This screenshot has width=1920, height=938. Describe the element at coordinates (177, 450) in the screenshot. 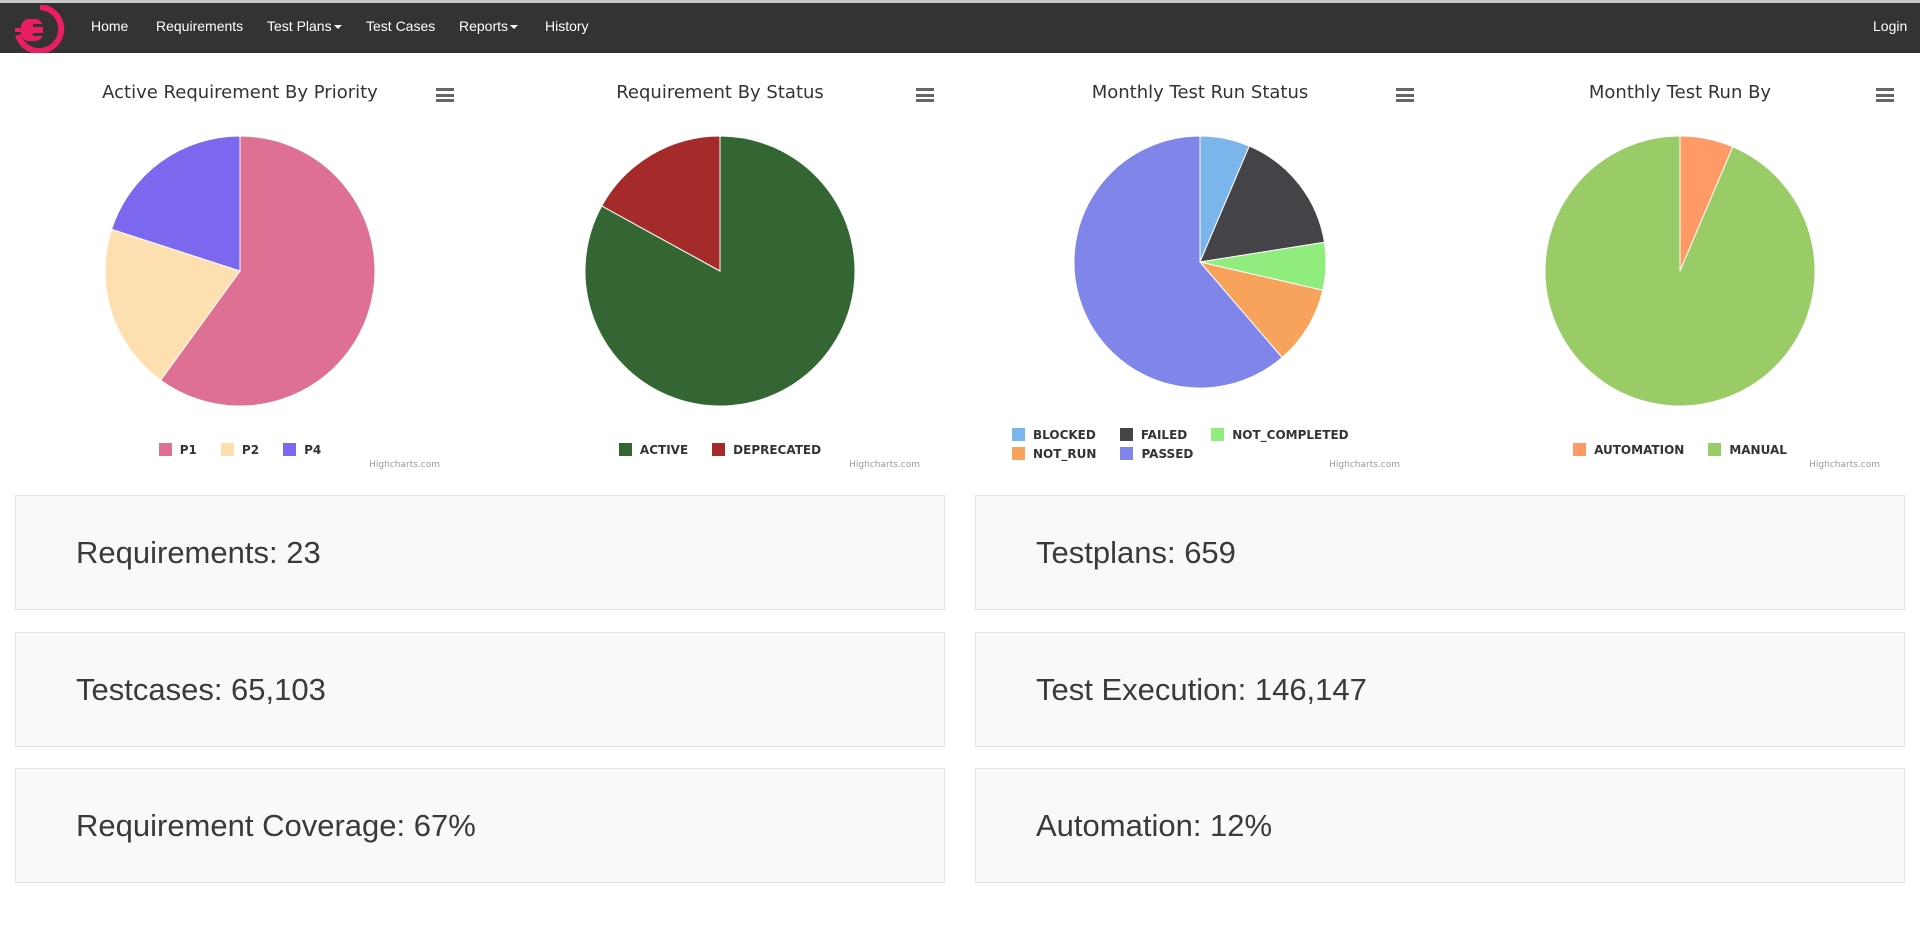

I see `legend-item-p1: P1` at that location.